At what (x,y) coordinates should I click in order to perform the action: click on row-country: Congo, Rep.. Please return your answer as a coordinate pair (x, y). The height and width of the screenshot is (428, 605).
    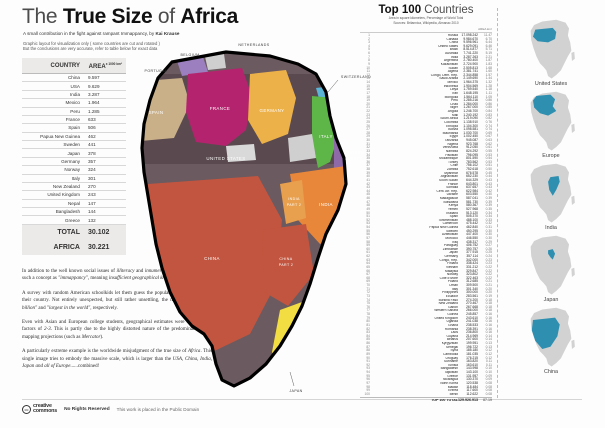
    Looking at the image, I should click on (448, 260).